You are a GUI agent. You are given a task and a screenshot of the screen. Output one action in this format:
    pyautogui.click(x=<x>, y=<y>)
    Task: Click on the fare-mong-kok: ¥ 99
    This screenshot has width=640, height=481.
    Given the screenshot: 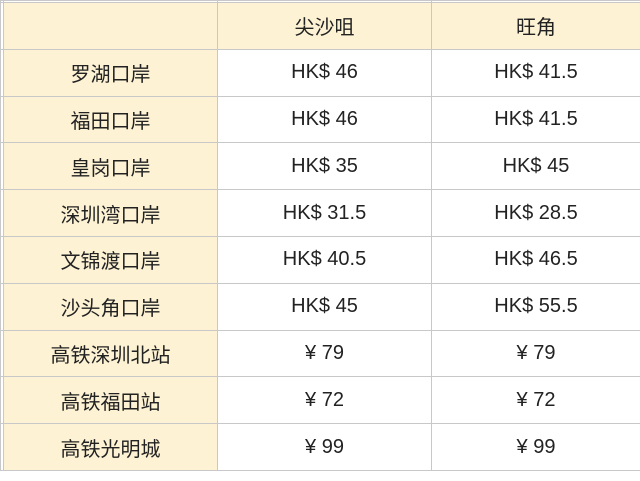 What is the action you would take?
    pyautogui.click(x=535, y=447)
    